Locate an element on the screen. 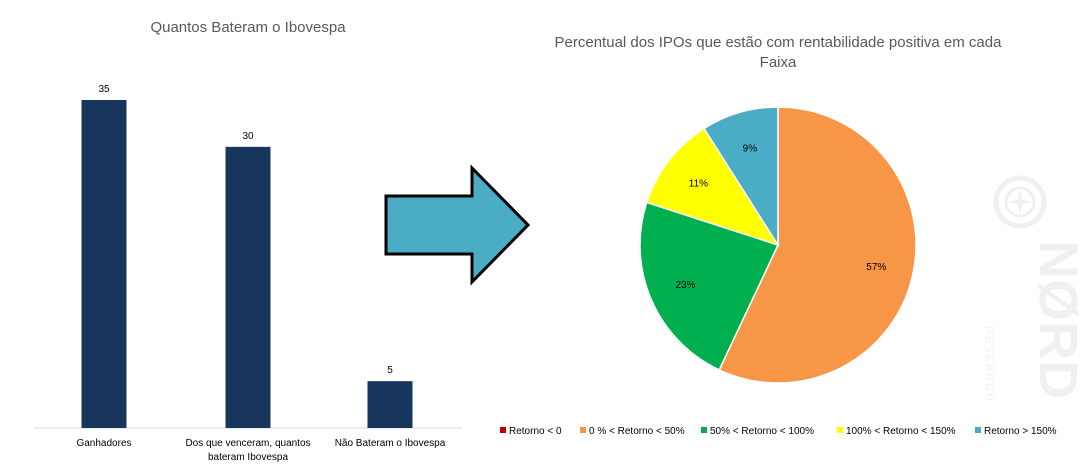  pie-slice-label-4: 9% is located at coordinates (750, 148).